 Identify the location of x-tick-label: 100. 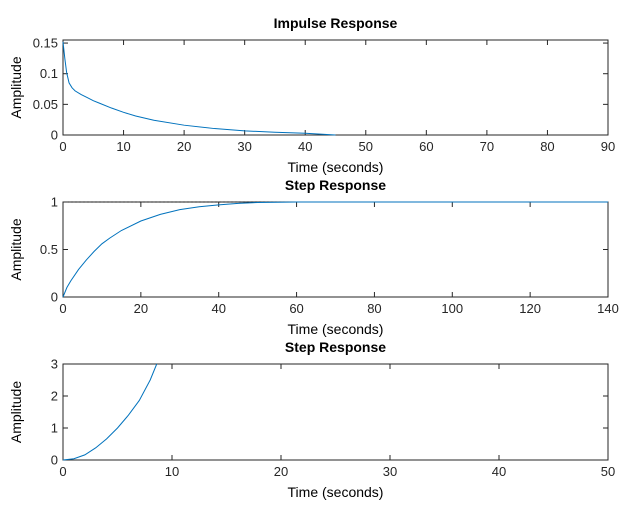
(452, 308).